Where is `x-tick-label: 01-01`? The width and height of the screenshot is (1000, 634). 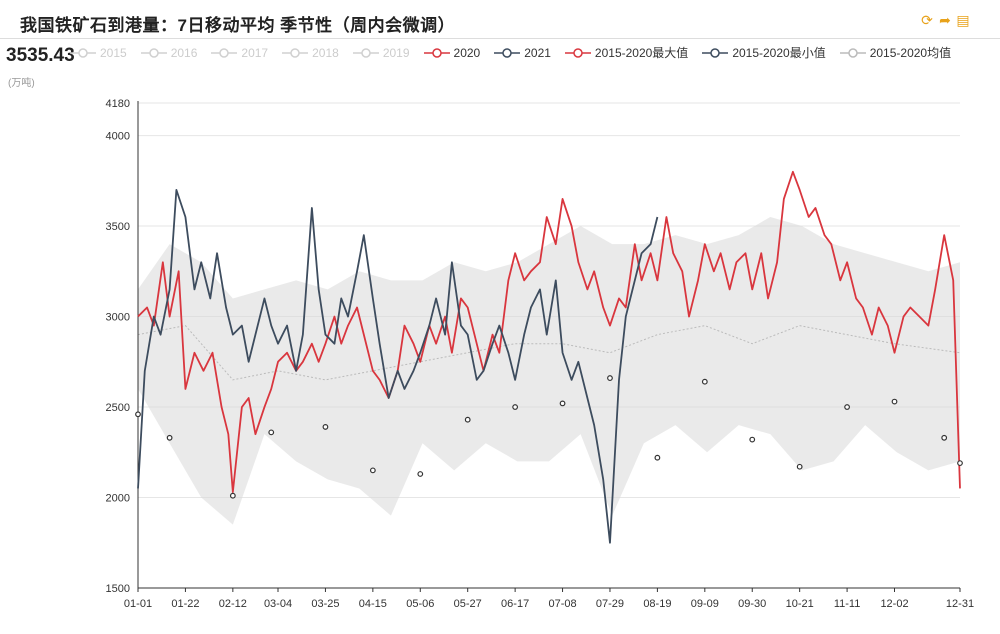 x-tick-label: 01-01 is located at coordinates (138, 604).